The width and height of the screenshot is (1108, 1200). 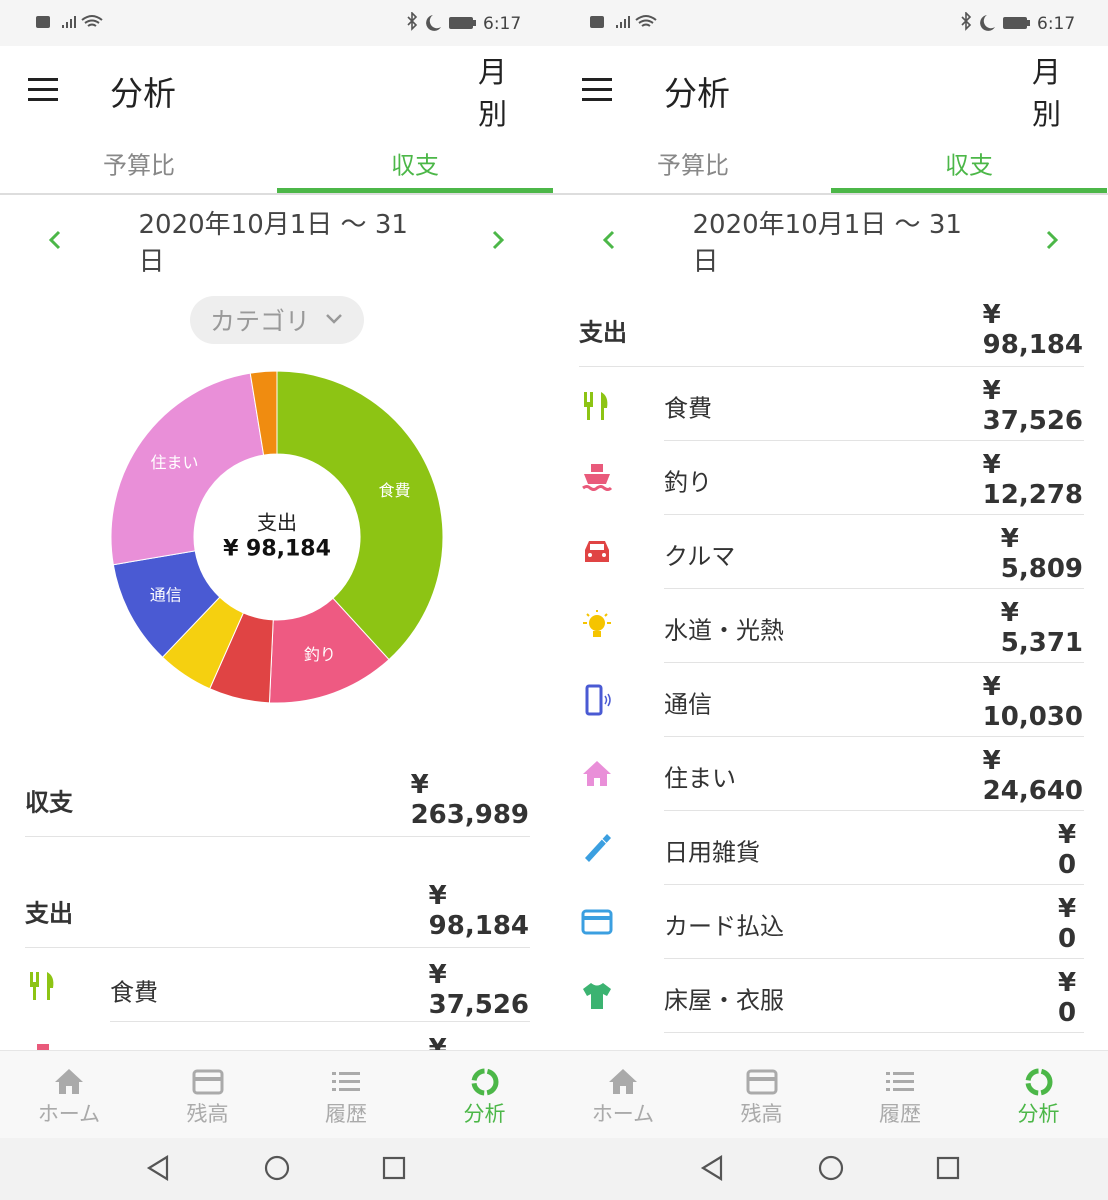 I want to click on row-label: 床屋・衣服, so click(x=724, y=1000).